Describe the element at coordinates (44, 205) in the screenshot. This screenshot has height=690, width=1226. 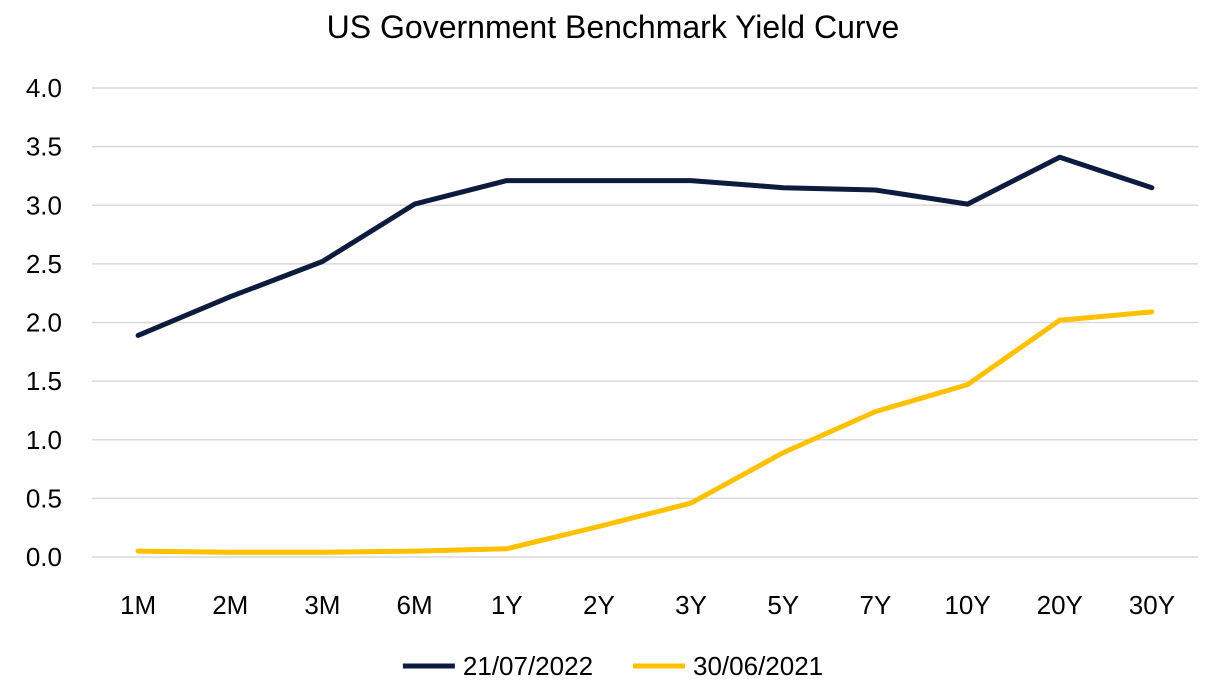
I see `y-tick-label: 3.0` at that location.